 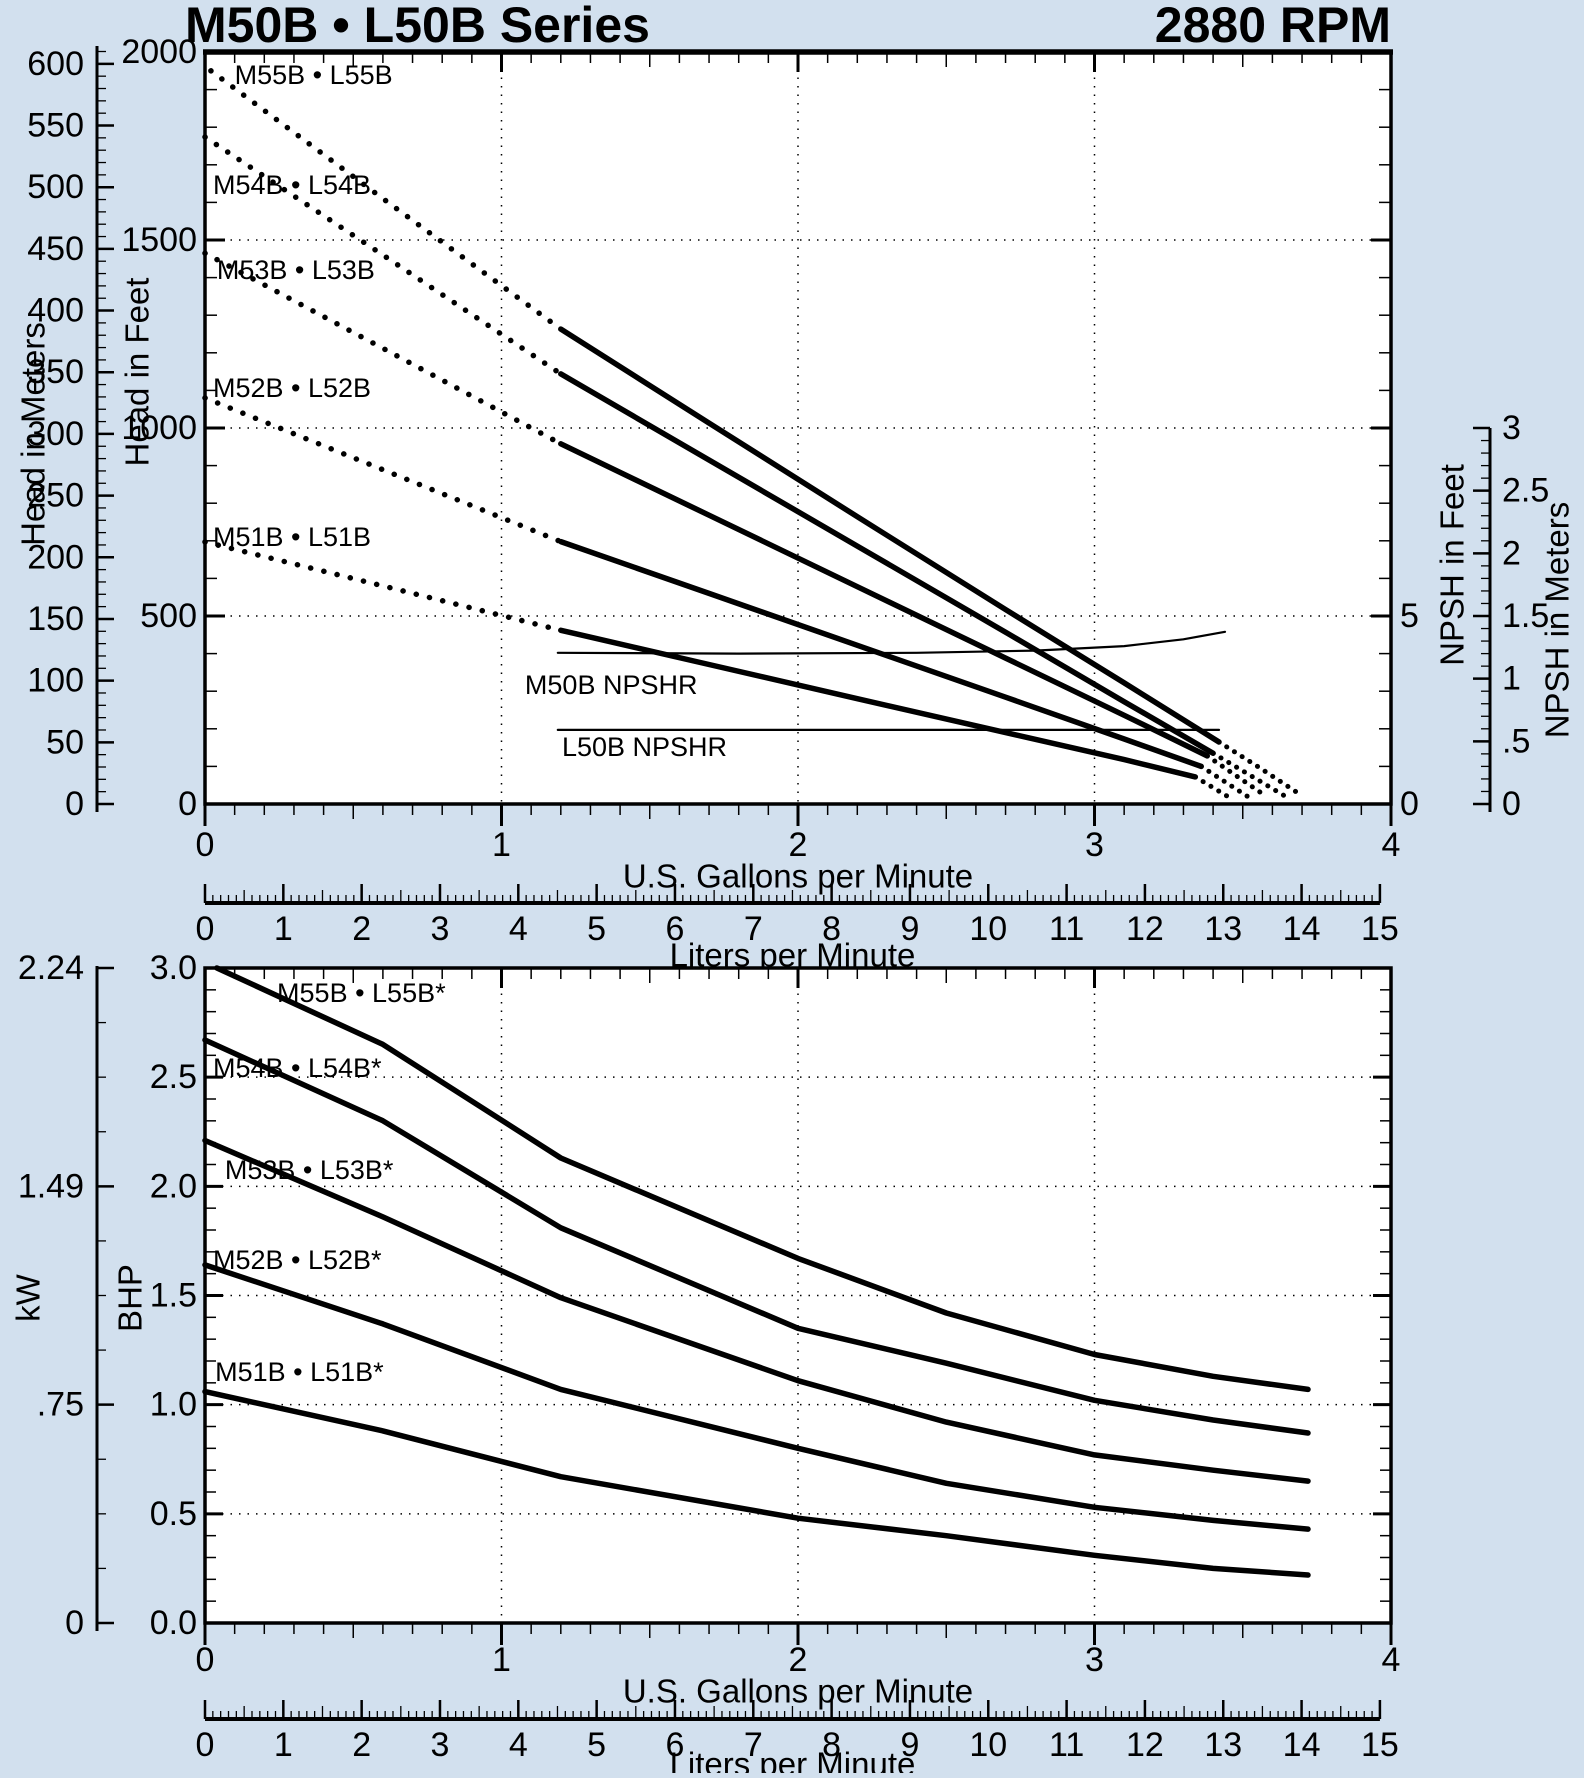 I want to click on feet-tick-label: 500, so click(x=168, y=616).